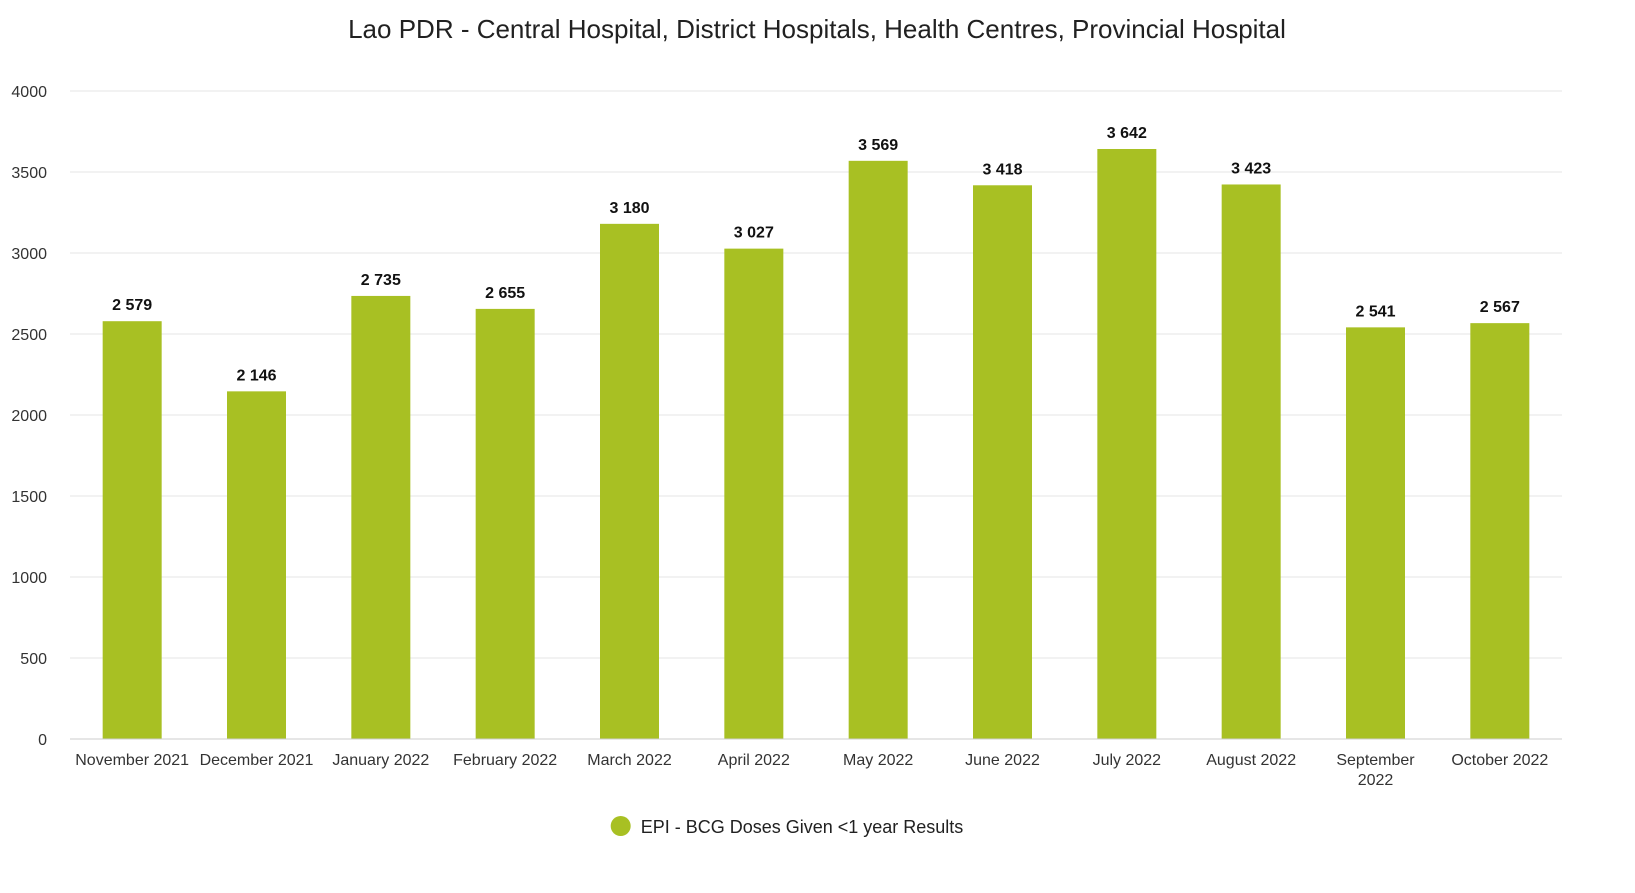 The image size is (1635, 893). I want to click on data-label: 3 418, so click(1002, 169).